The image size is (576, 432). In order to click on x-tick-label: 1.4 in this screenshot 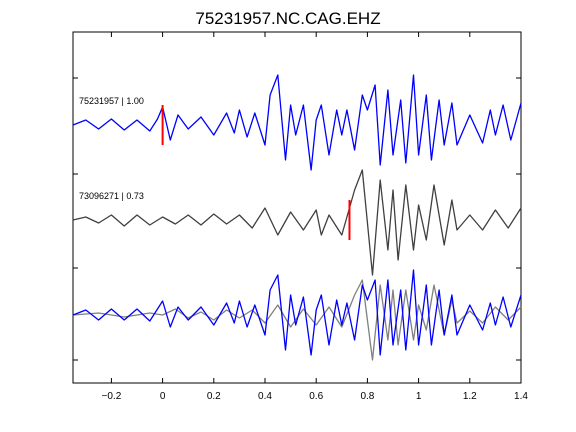, I will do `click(521, 396)`.